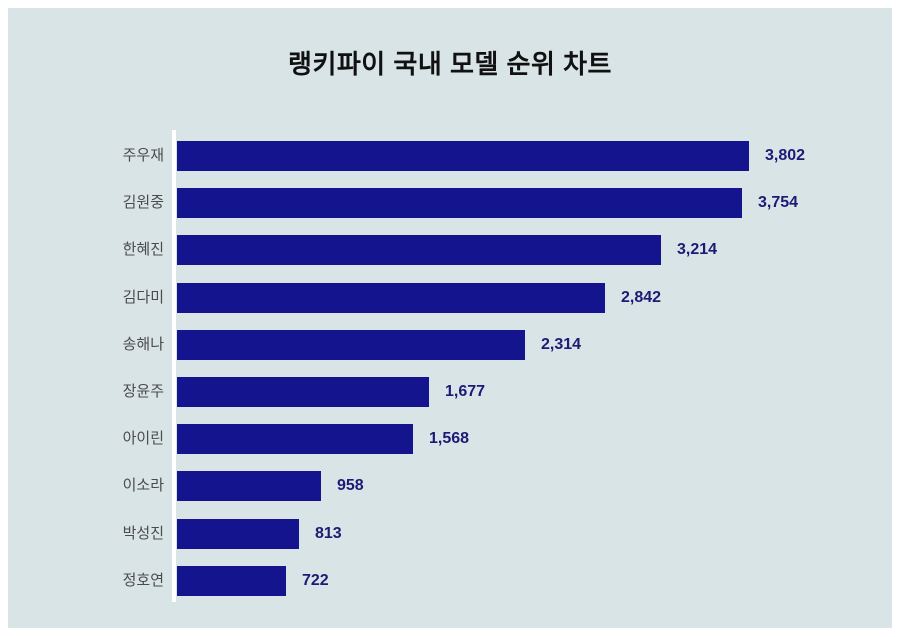 Image resolution: width=900 pixels, height=637 pixels. What do you see at coordinates (143, 202) in the screenshot?
I see `category-label: 김원중` at bounding box center [143, 202].